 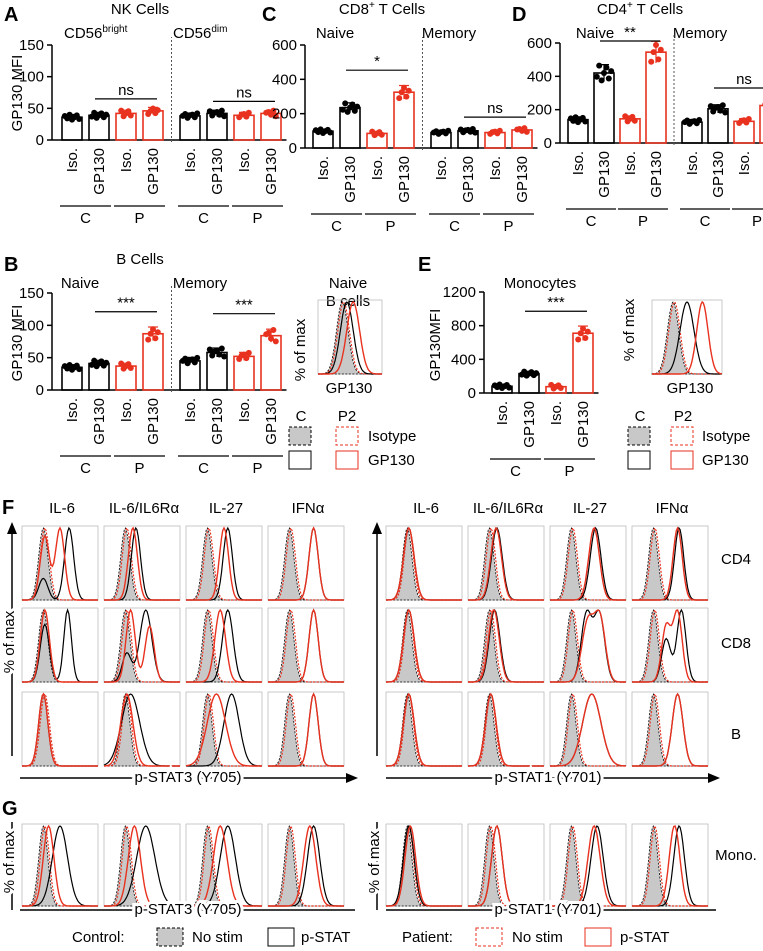 What do you see at coordinates (348, 301) in the screenshot?
I see `inset-title-2: B cells` at bounding box center [348, 301].